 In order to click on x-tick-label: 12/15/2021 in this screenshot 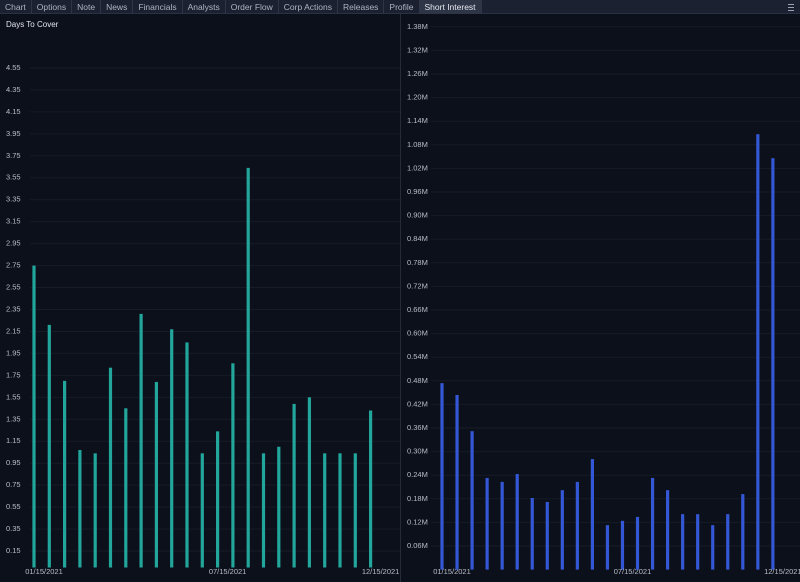, I will do `click(381, 571)`.